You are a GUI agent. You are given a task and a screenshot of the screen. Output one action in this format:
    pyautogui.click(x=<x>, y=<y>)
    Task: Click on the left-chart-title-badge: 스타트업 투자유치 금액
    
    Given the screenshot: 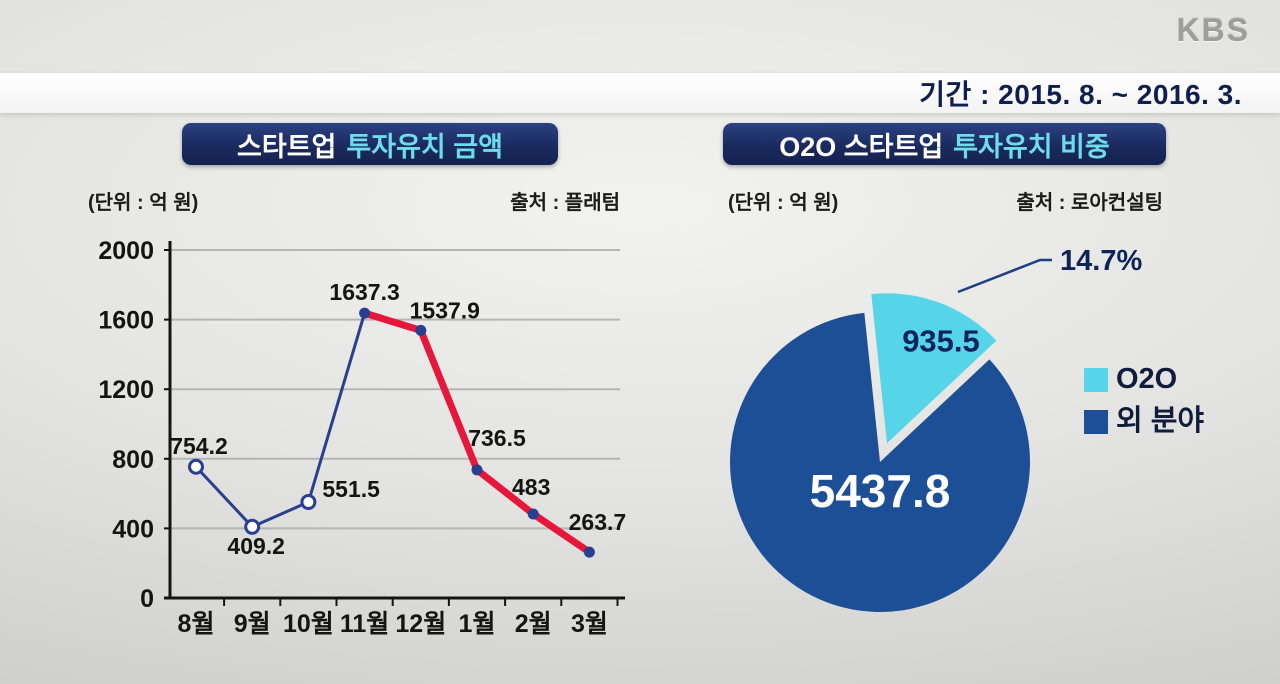 What is the action you would take?
    pyautogui.click(x=370, y=144)
    